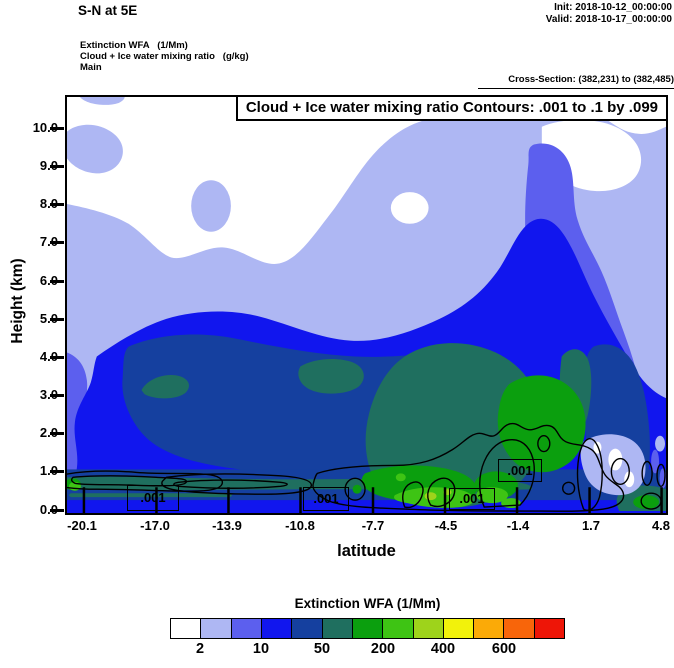 This screenshot has width=674, height=668. I want to click on colorbar-title: Extinction WFA (1/Mm), so click(367, 603).